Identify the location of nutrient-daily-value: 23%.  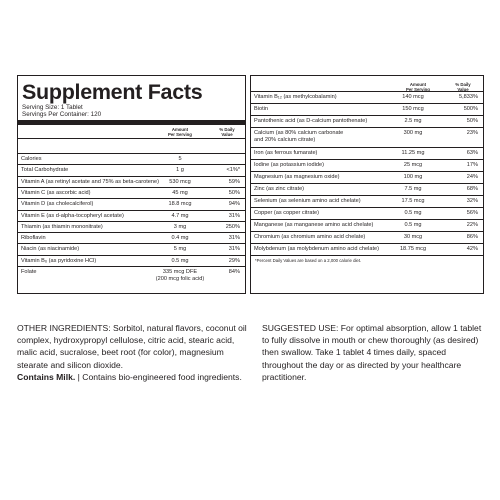
(472, 133).